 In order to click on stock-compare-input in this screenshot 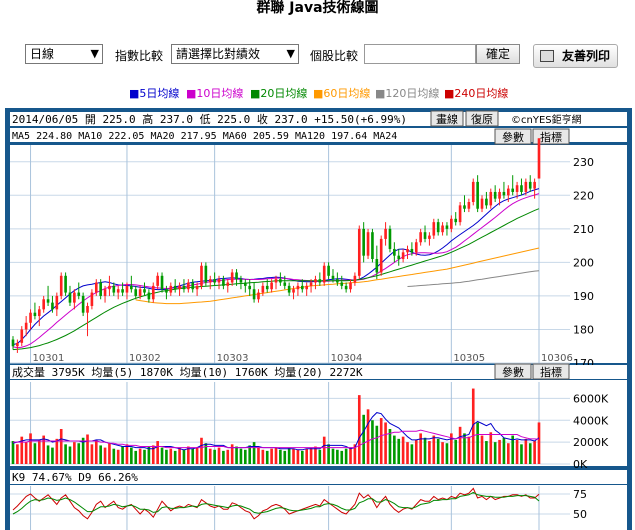, I will do `click(420, 54)`.